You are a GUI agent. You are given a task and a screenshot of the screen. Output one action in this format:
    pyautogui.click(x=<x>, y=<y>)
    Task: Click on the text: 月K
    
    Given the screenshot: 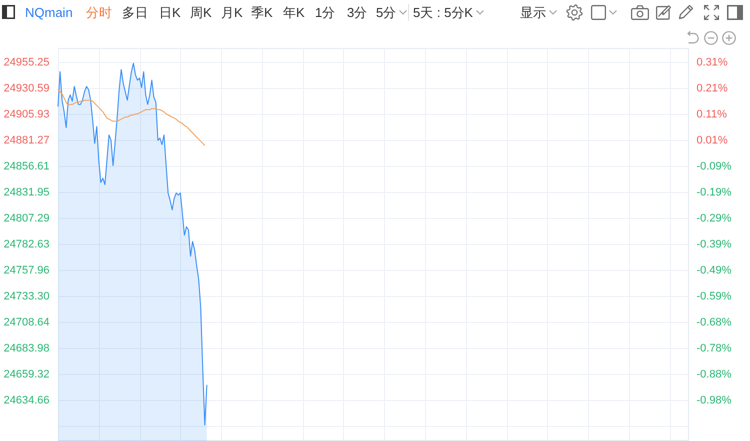 What is the action you would take?
    pyautogui.click(x=232, y=12)
    